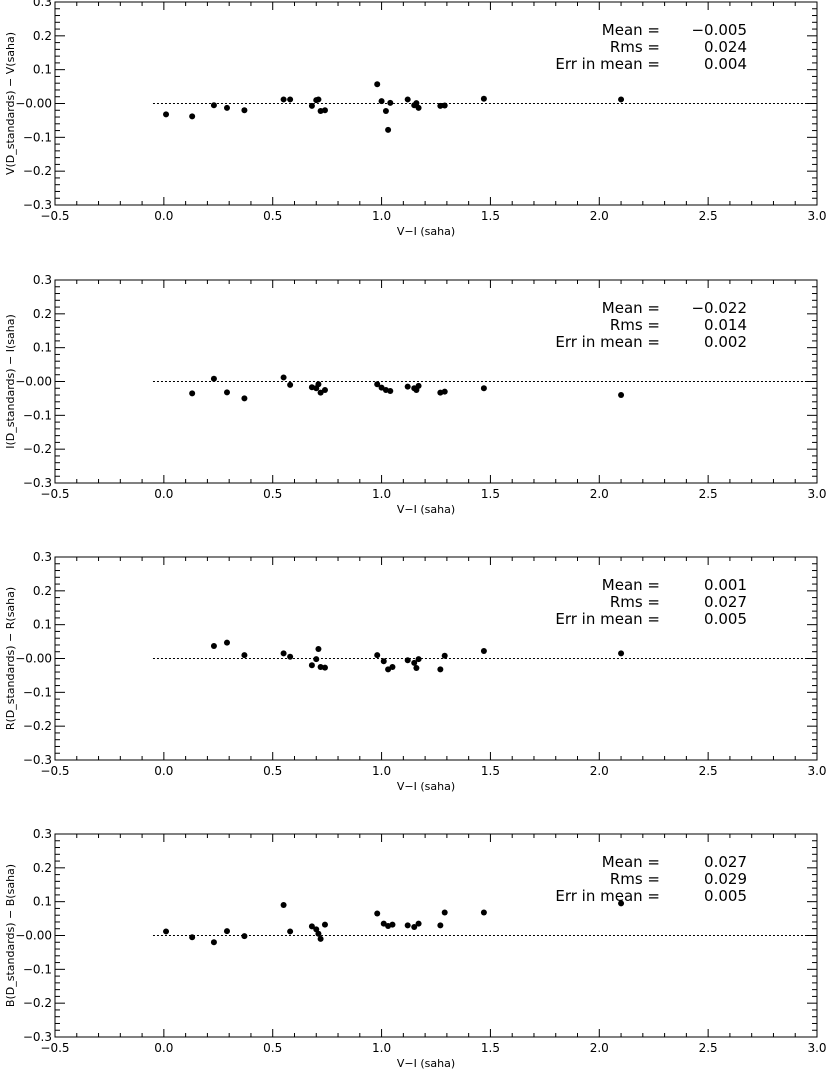  What do you see at coordinates (719, 30) in the screenshot?
I see `stat-value: −0.005` at bounding box center [719, 30].